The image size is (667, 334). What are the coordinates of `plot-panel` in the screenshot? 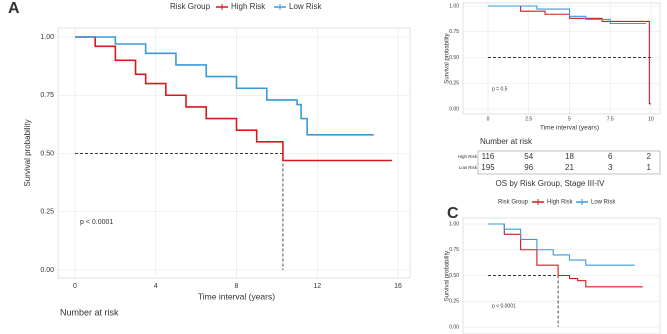 It's located at (561, 58).